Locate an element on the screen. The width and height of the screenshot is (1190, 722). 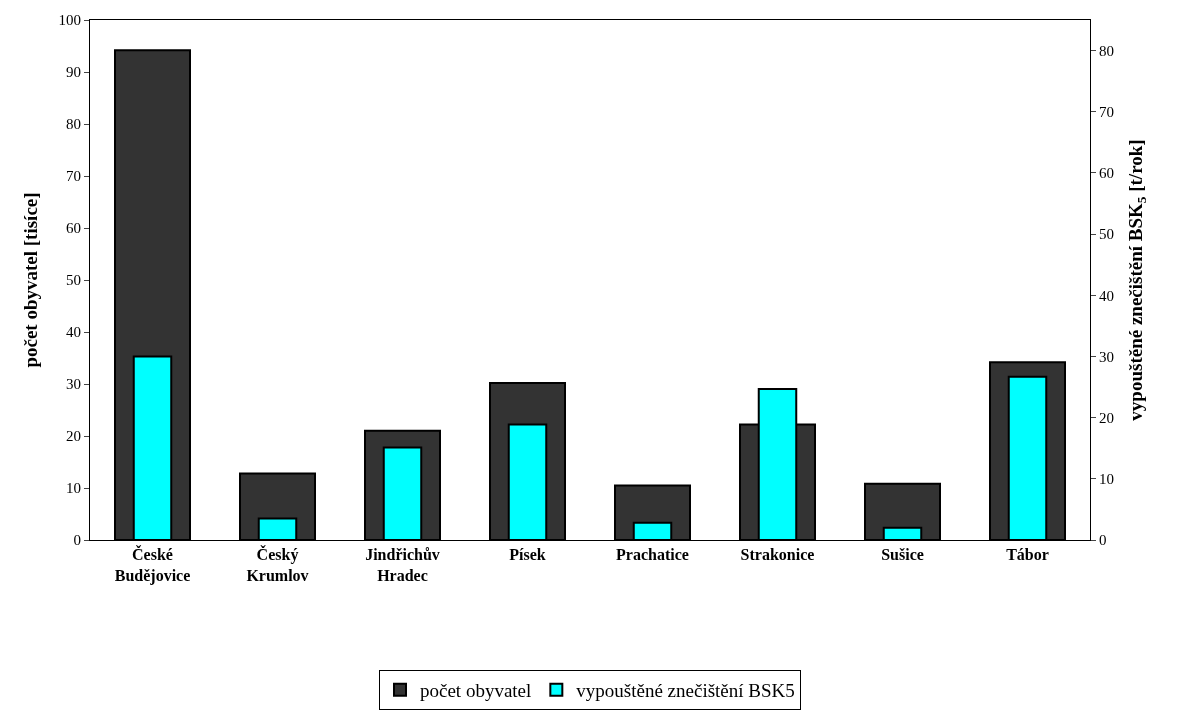
x-tick-label: České Budějovice is located at coordinates (152, 565).